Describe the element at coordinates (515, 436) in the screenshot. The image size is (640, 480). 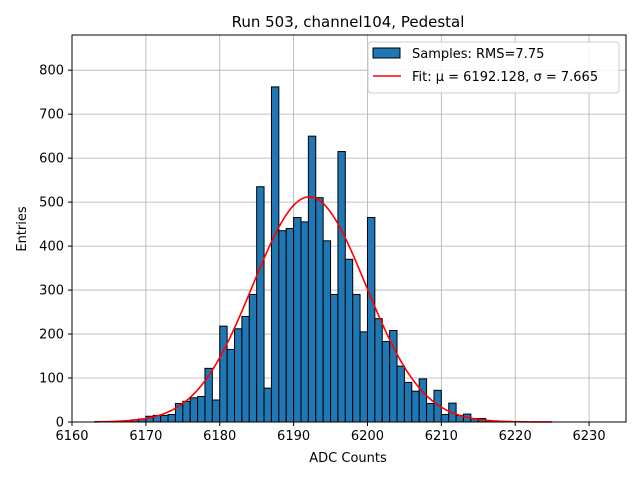
I see `x-tick-label: 6220` at that location.